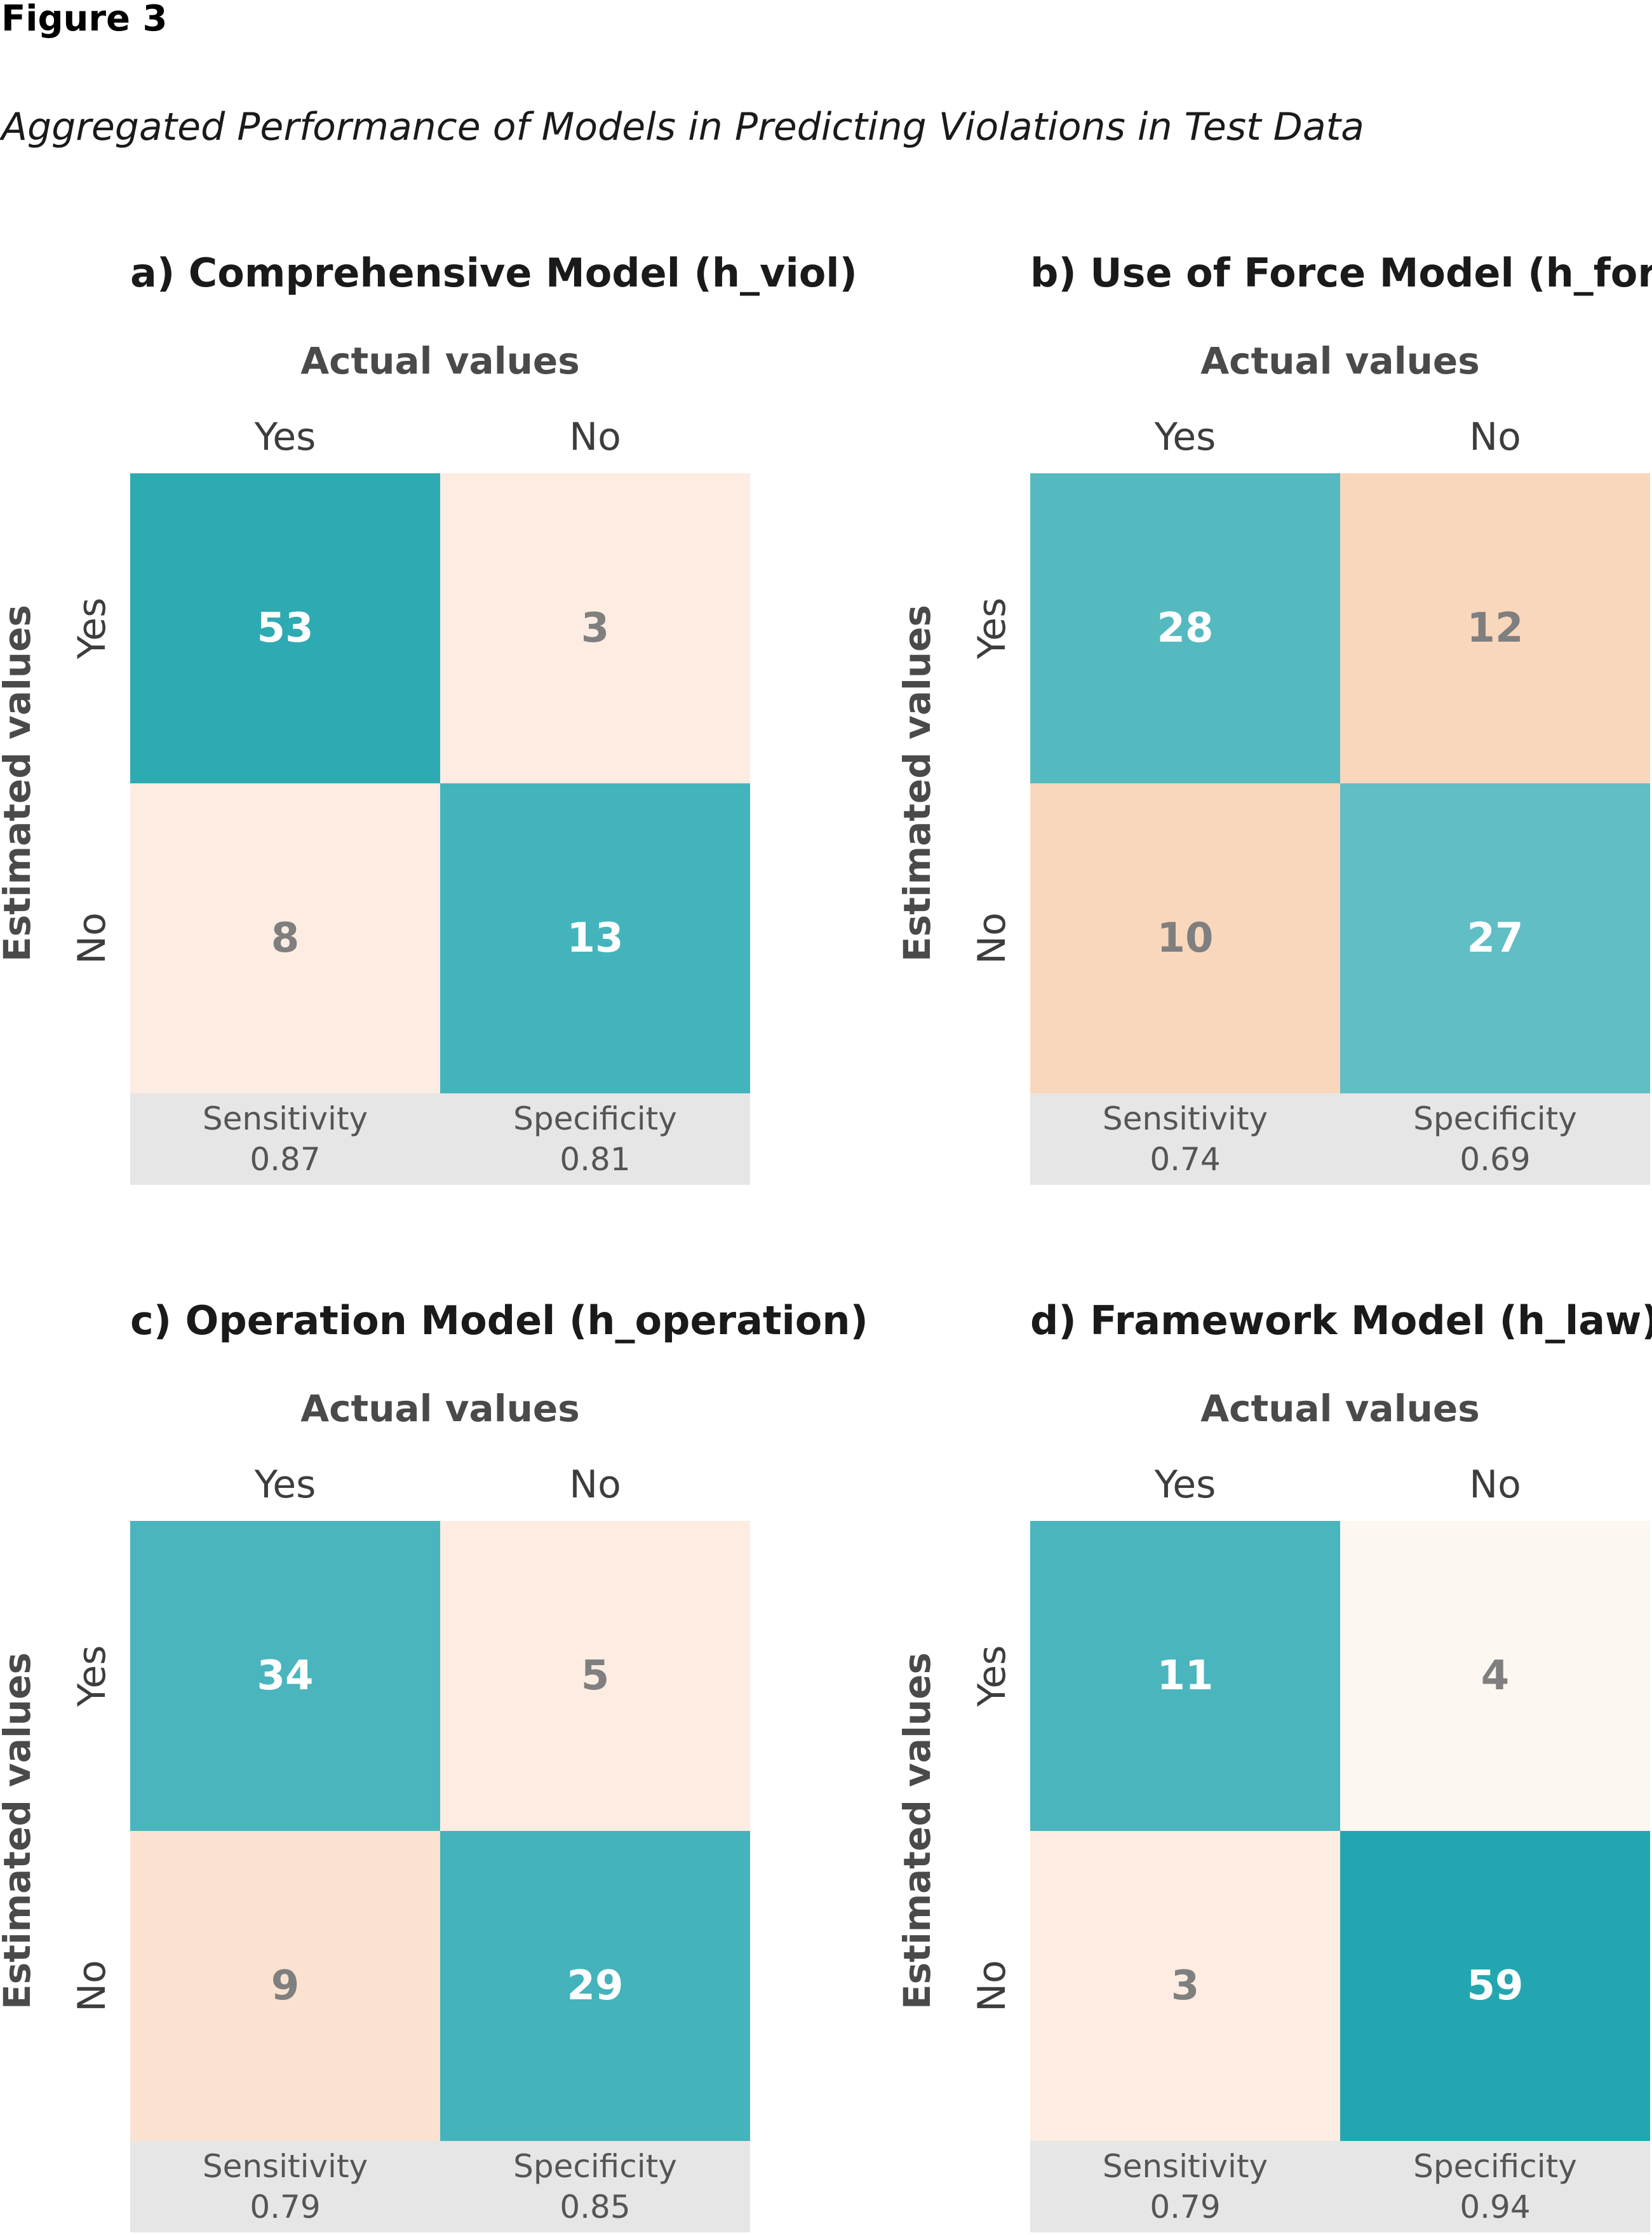 The width and height of the screenshot is (1652, 2235). What do you see at coordinates (1185, 628) in the screenshot?
I see `matrix-cell: 28` at bounding box center [1185, 628].